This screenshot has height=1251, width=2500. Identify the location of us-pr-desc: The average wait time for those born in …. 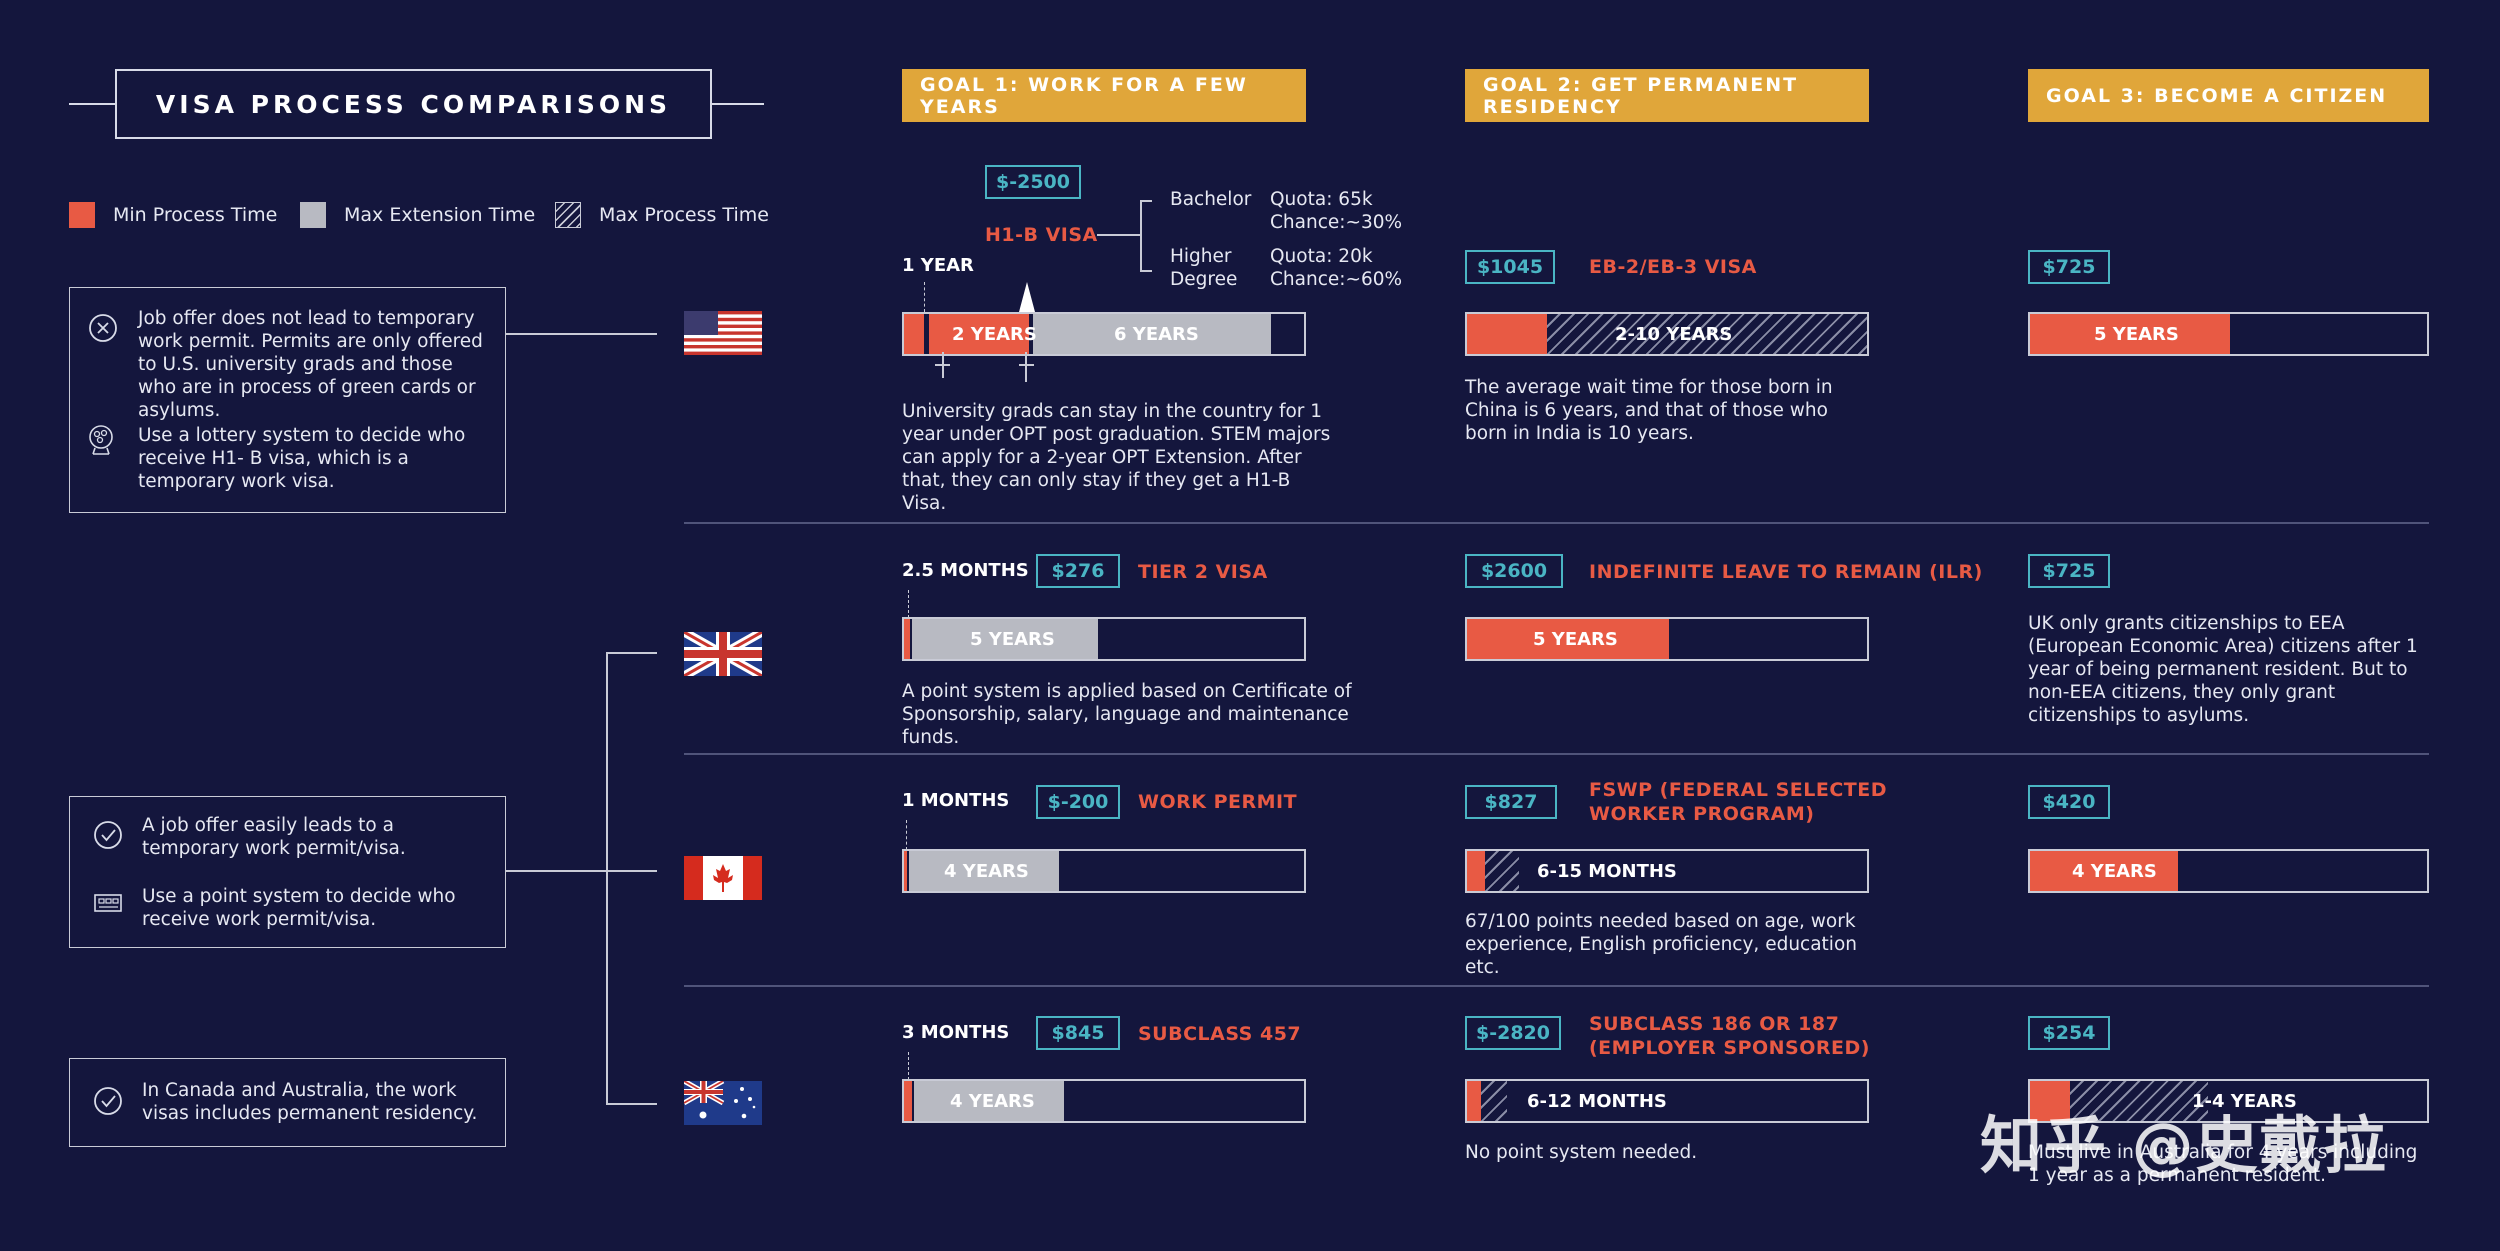
(1649, 410).